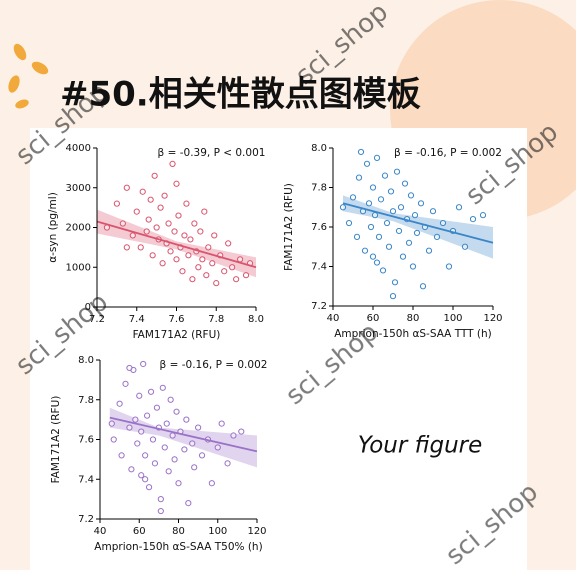 The height and width of the screenshot is (570, 576). I want to click on x-tick-label: 120, so click(492, 318).